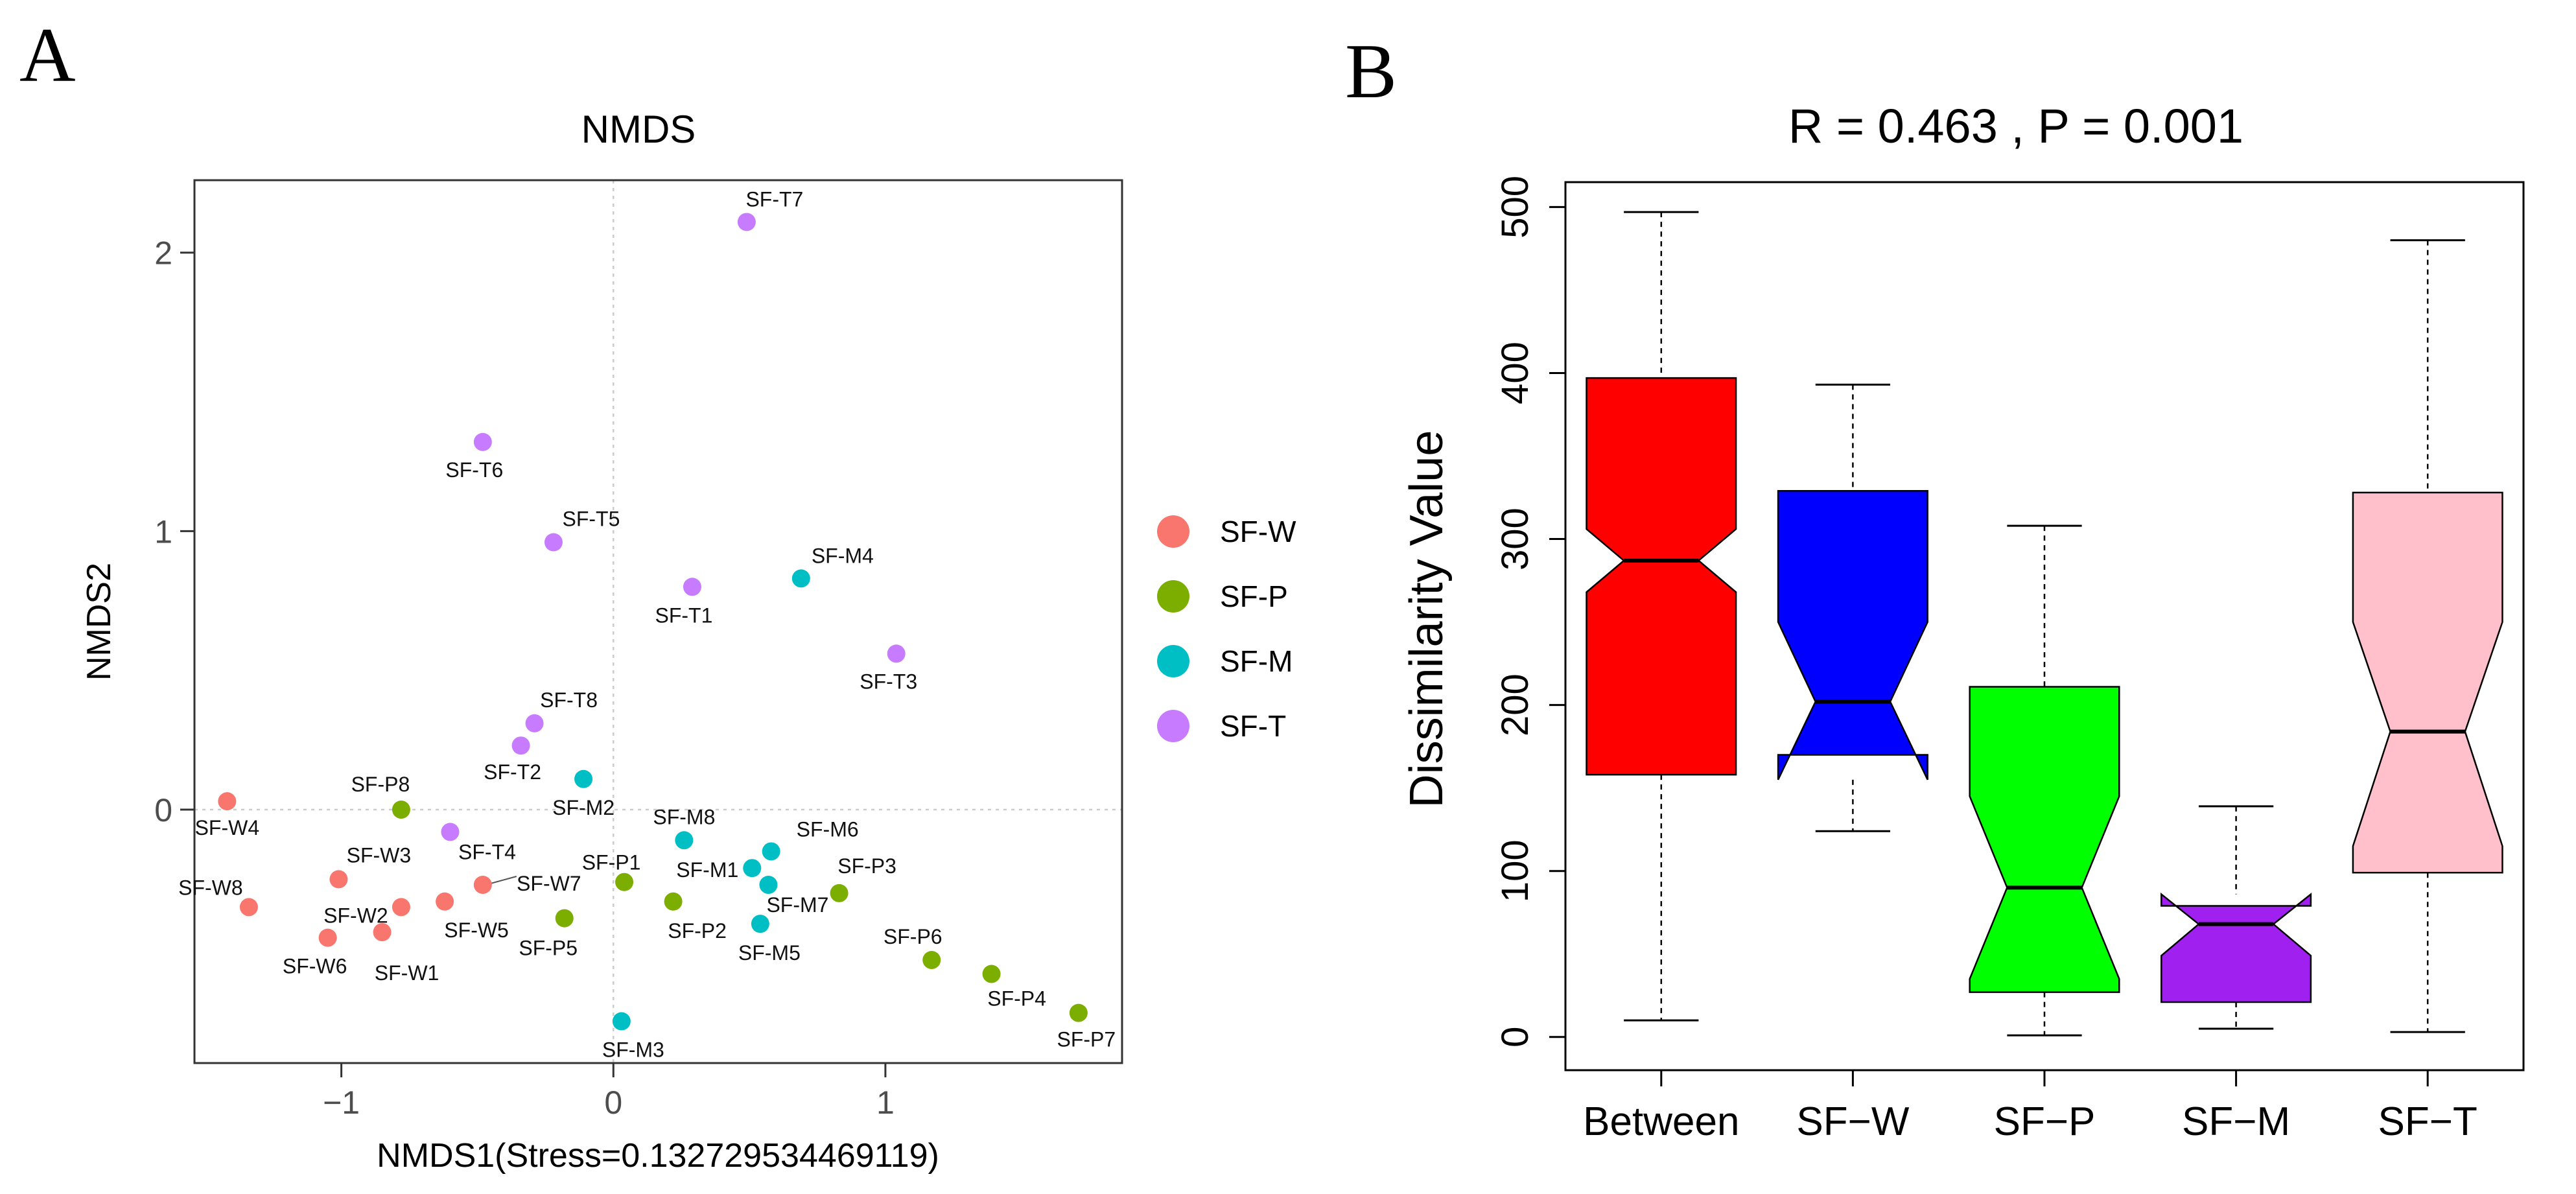 The image size is (2576, 1194). I want to click on y-tick-label: 300, so click(1515, 539).